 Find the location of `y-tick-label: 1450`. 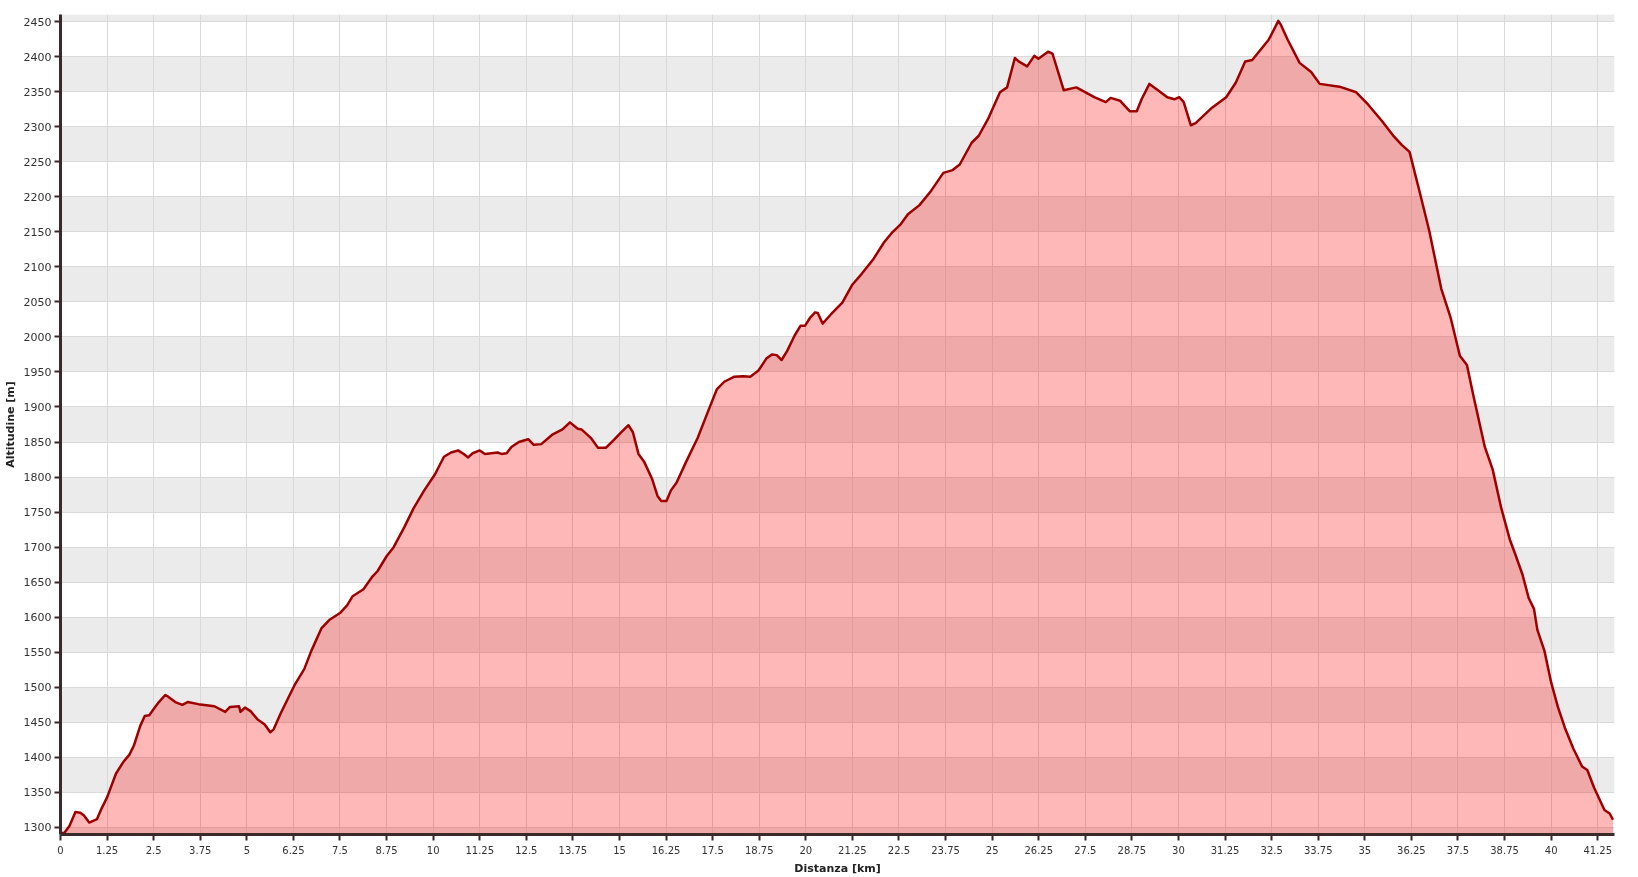

y-tick-label: 1450 is located at coordinates (37, 723).